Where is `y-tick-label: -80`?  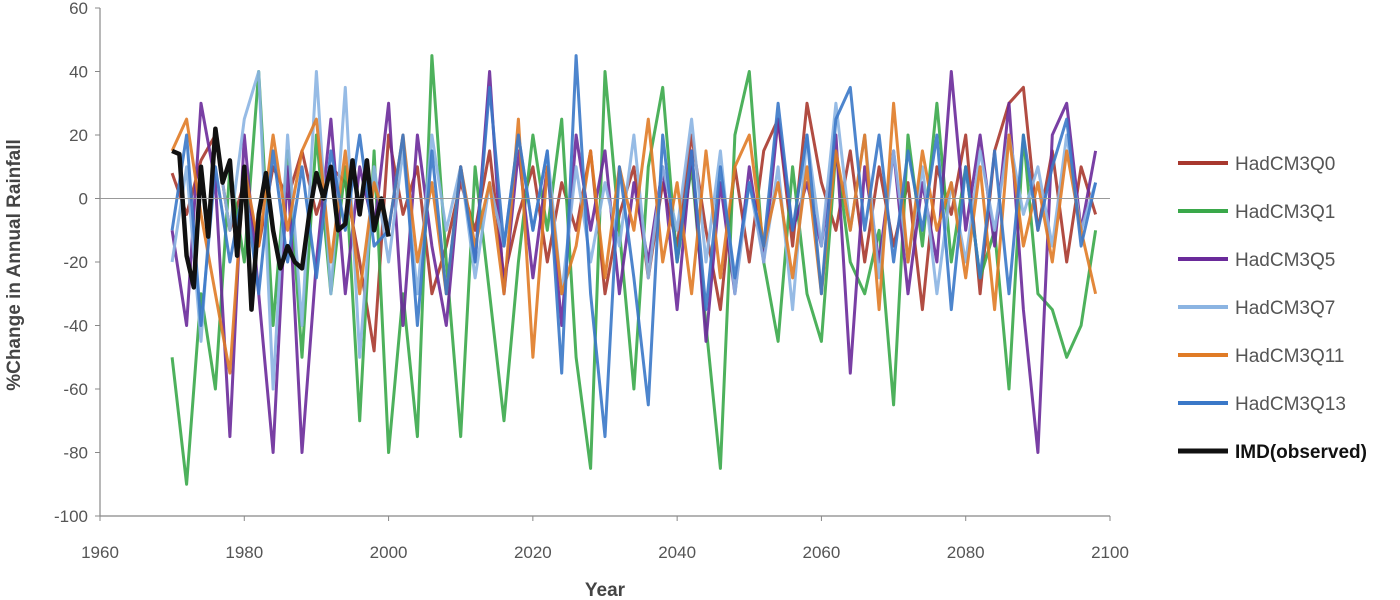
y-tick-label: -80 is located at coordinates (75, 453).